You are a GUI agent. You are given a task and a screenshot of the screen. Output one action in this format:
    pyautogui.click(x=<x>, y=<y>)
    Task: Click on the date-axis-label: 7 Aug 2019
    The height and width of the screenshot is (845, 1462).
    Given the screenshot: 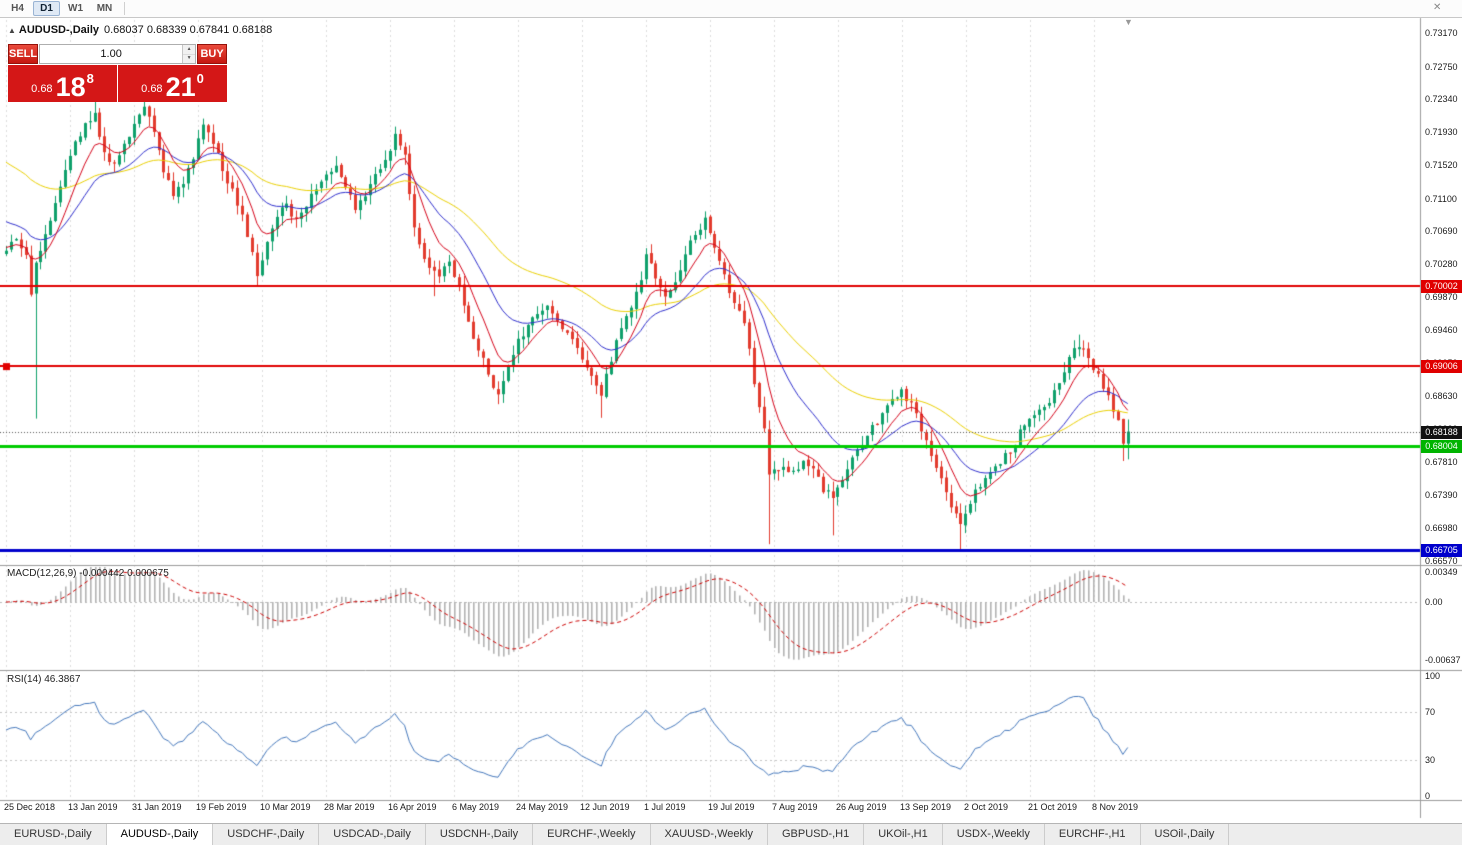 What is the action you would take?
    pyautogui.click(x=795, y=807)
    